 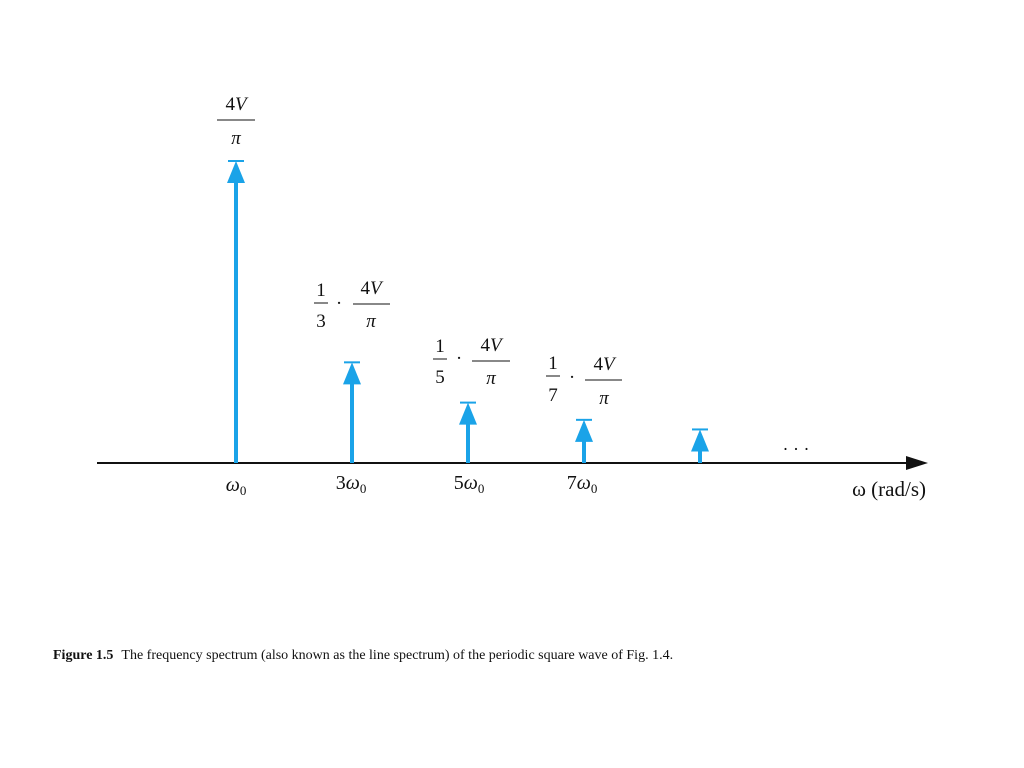 What do you see at coordinates (352, 305) in the screenshot?
I see `amplitude-label-3: 1 3 · 4V π` at bounding box center [352, 305].